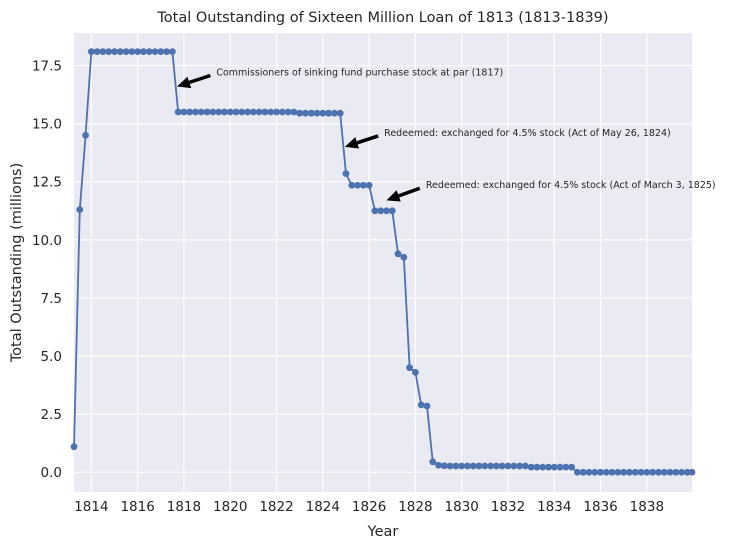 The height and width of the screenshot is (550, 737). What do you see at coordinates (554, 507) in the screenshot?
I see `x-tick-label: 1834` at bounding box center [554, 507].